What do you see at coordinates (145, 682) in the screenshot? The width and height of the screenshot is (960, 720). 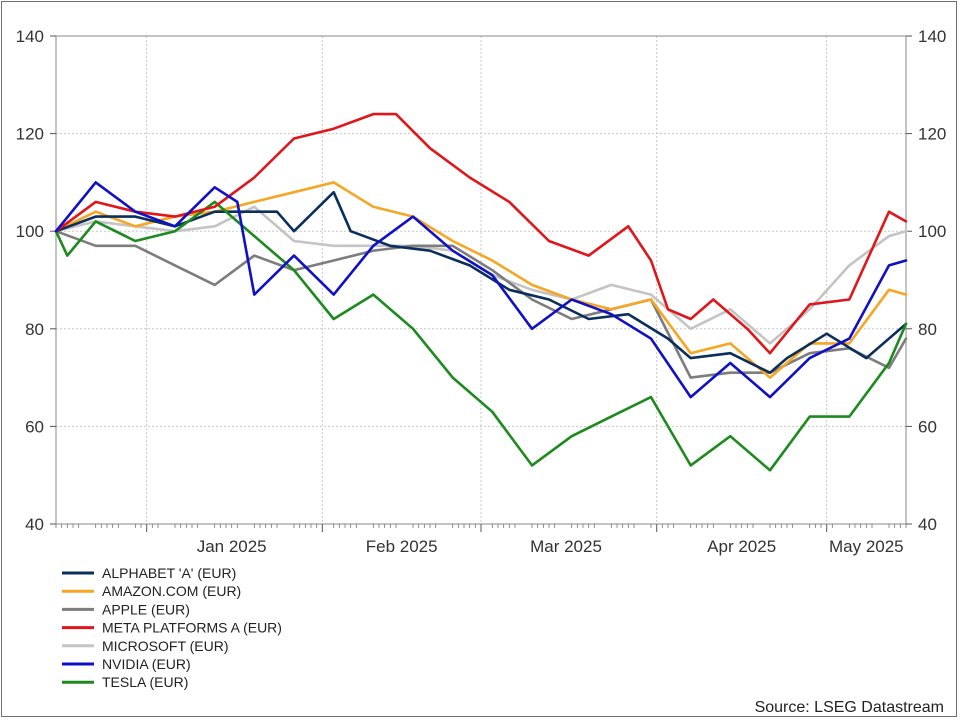 I see `legend-label: TESLA (EUR)` at bounding box center [145, 682].